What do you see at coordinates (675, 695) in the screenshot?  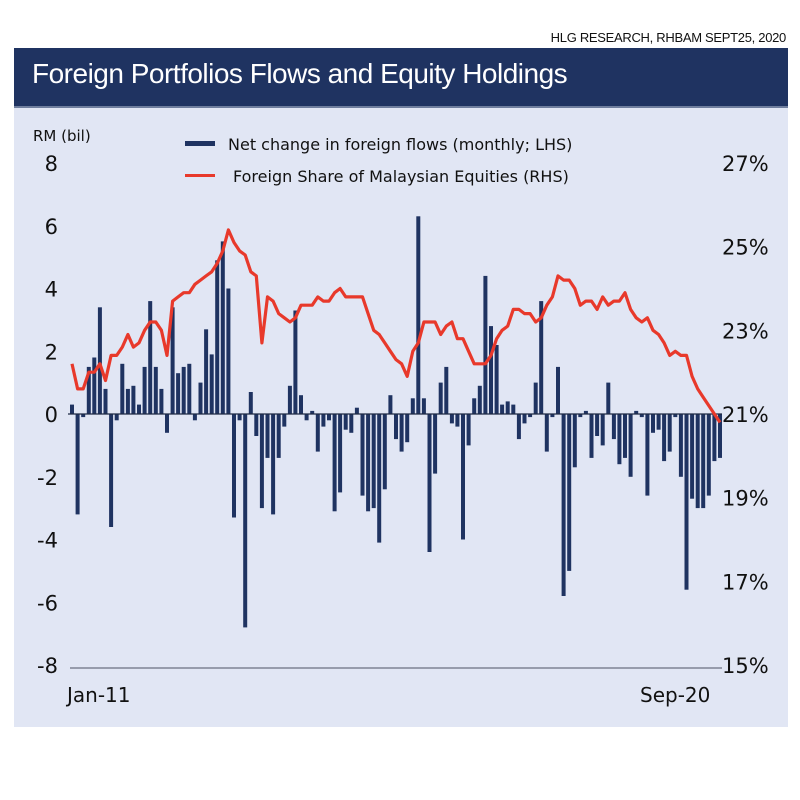 I see `x-tick-end: Sep-20` at bounding box center [675, 695].